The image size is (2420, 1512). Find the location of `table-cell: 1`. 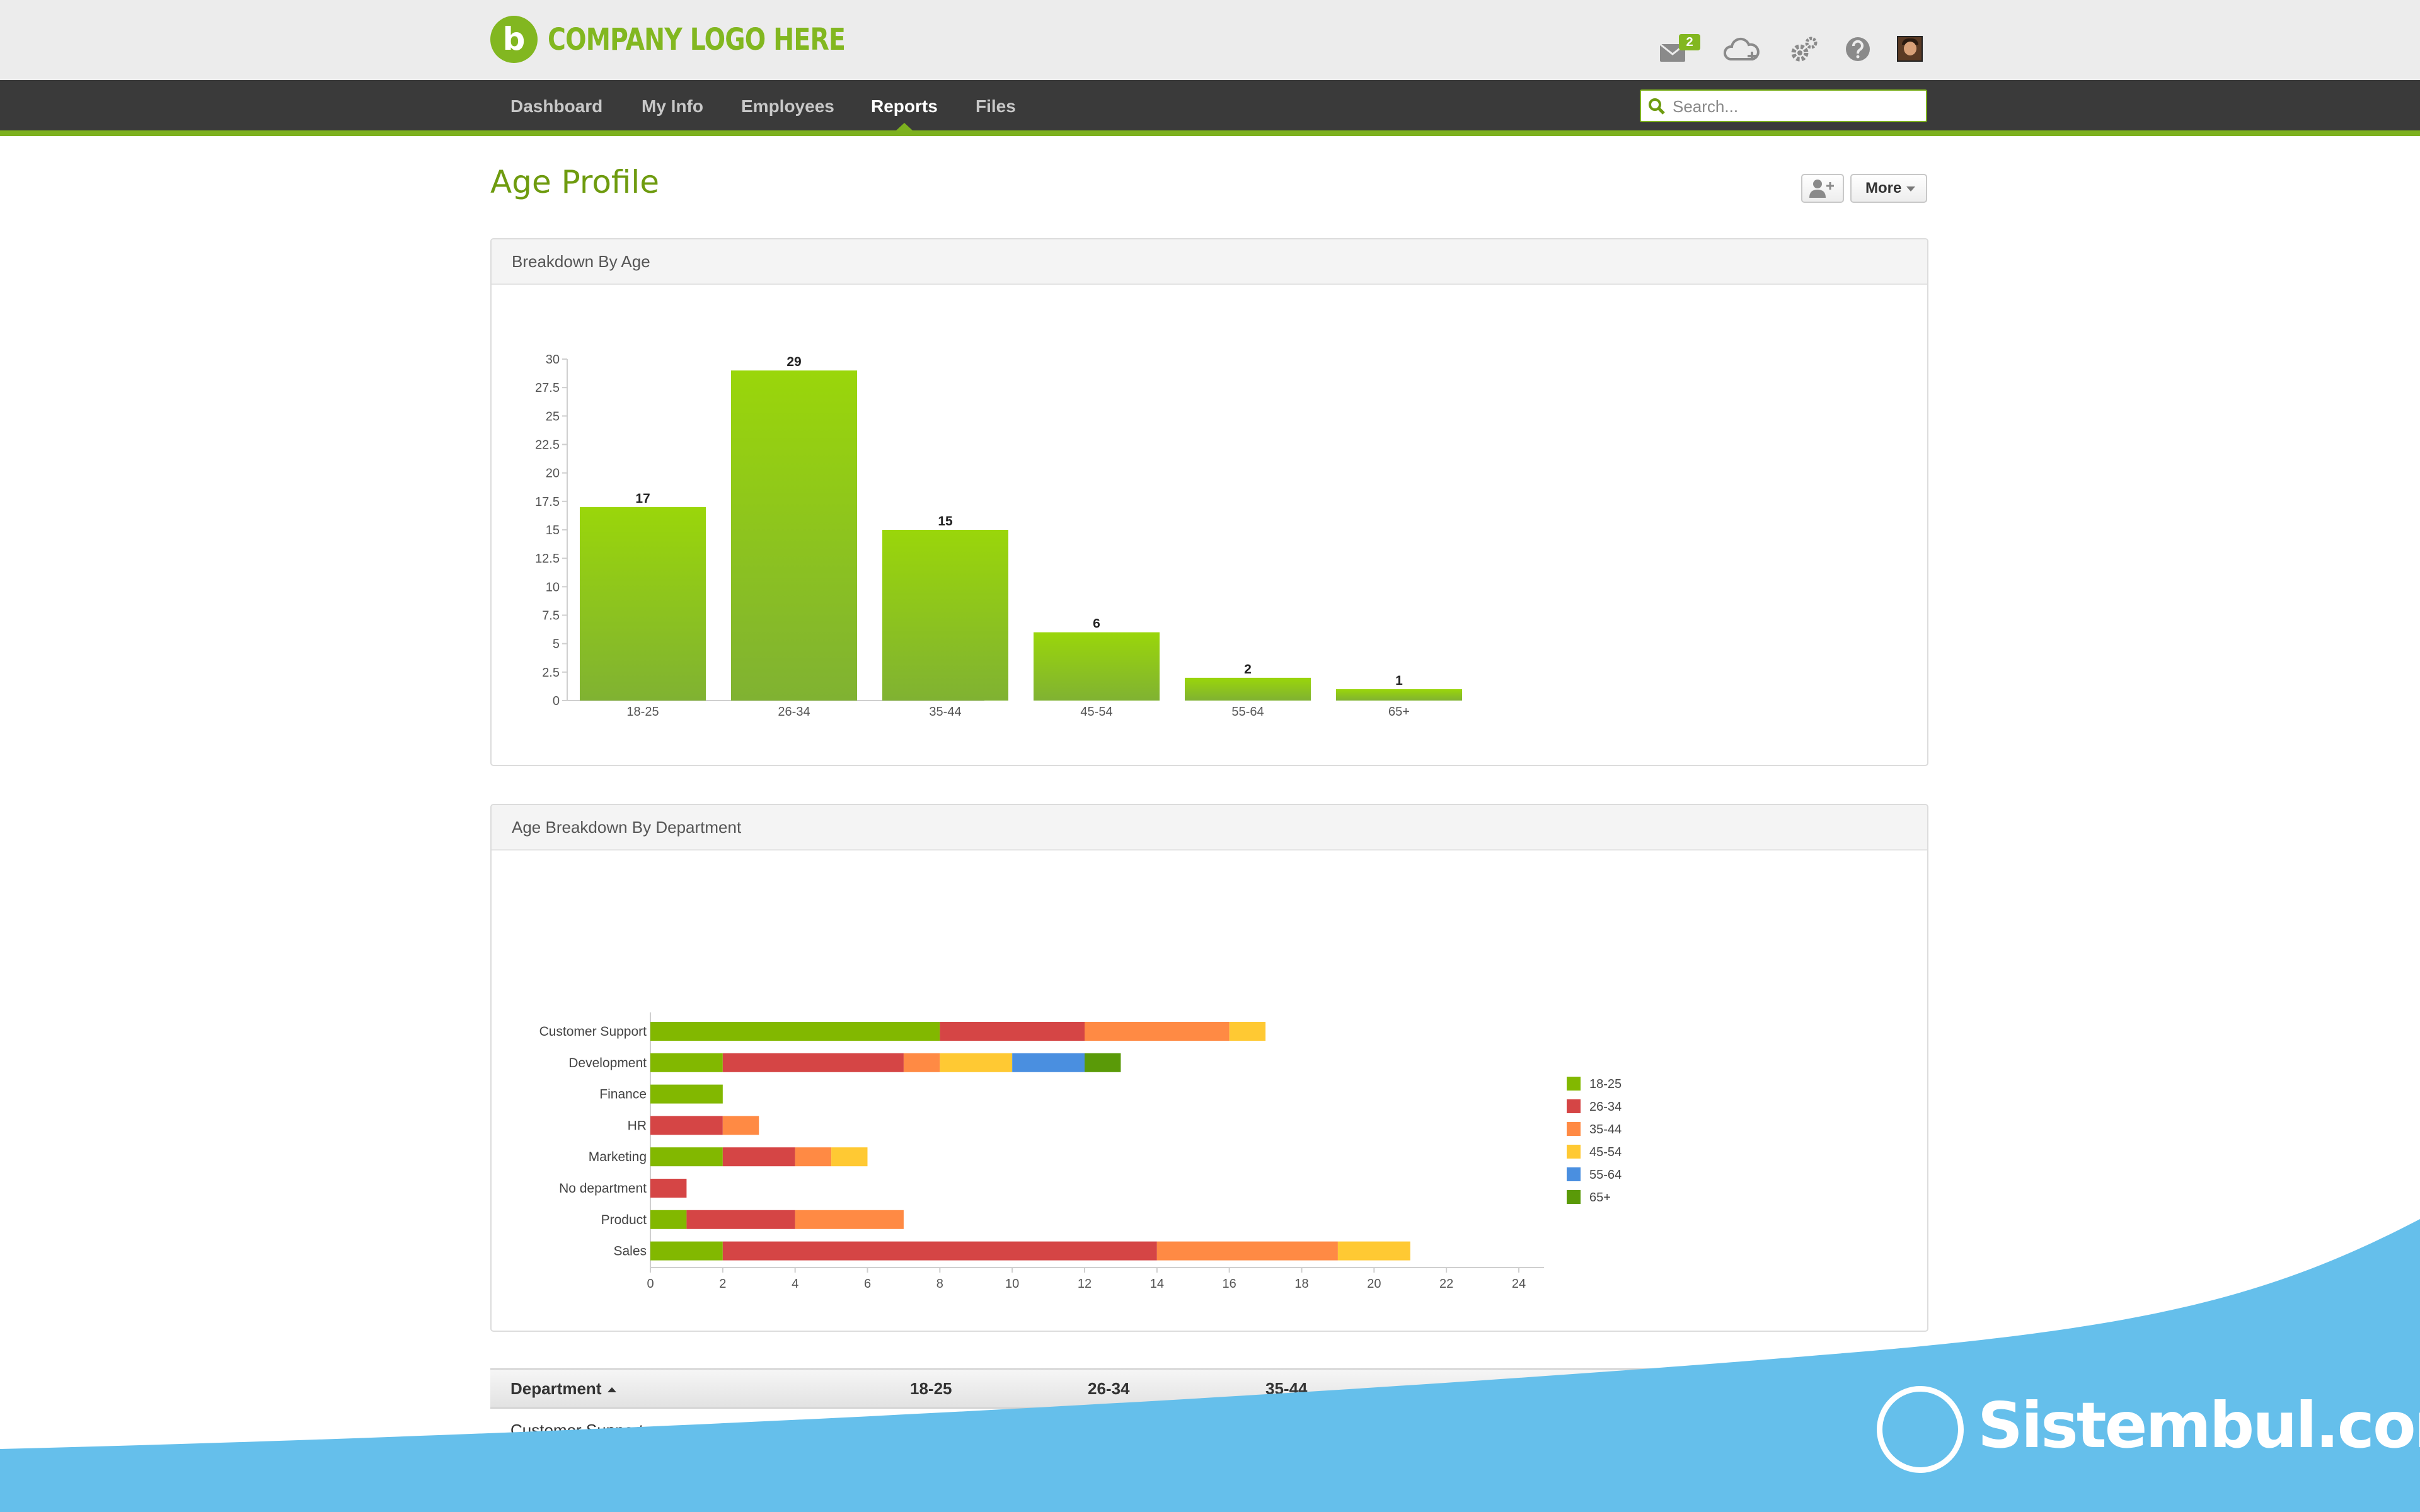

table-cell: 1 is located at coordinates (1449, 1430).